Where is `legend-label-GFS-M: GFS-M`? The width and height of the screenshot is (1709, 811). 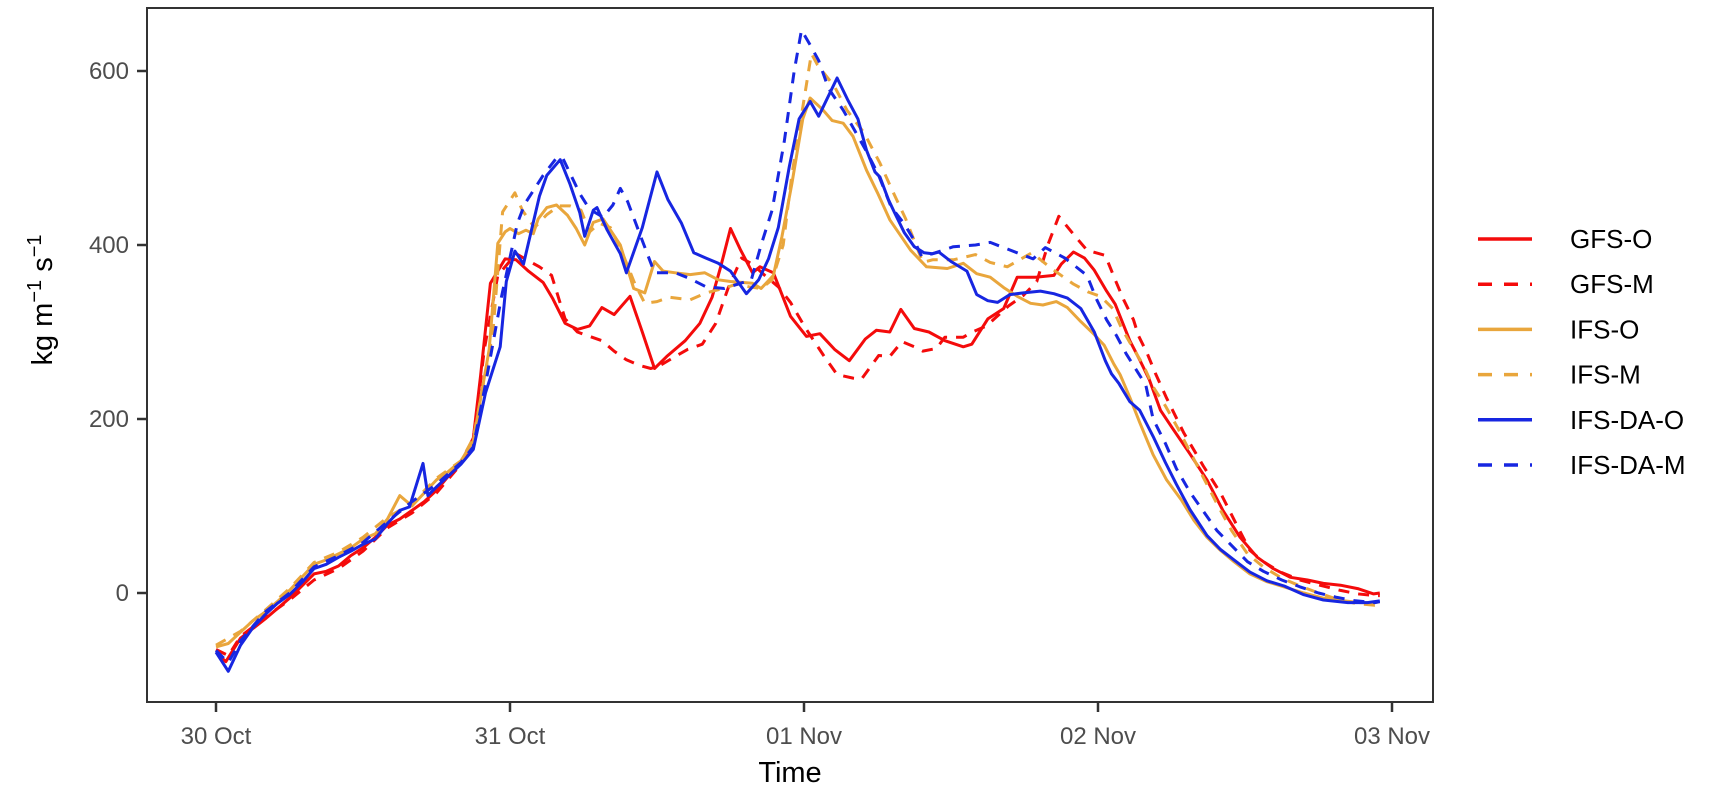
legend-label-GFS-M: GFS-M is located at coordinates (1612, 284).